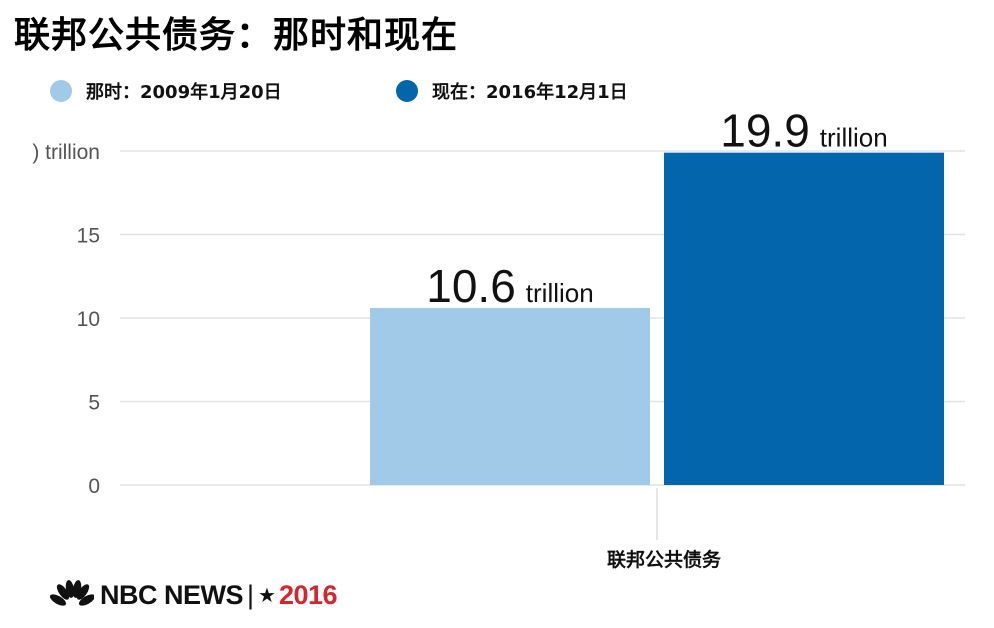 This screenshot has width=994, height=628. Describe the element at coordinates (66, 152) in the screenshot. I see `y-tick-label: ) trillion` at that location.